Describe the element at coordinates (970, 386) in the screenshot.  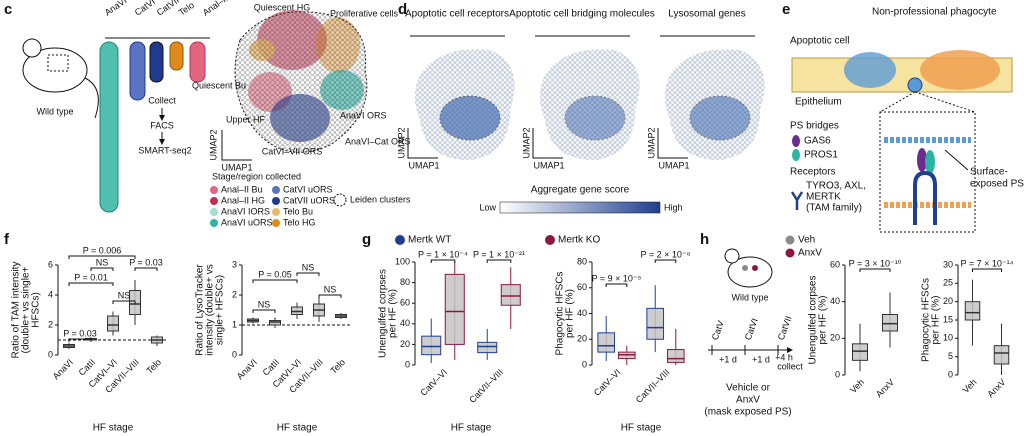
I see `x-tick-label: Veh` at that location.